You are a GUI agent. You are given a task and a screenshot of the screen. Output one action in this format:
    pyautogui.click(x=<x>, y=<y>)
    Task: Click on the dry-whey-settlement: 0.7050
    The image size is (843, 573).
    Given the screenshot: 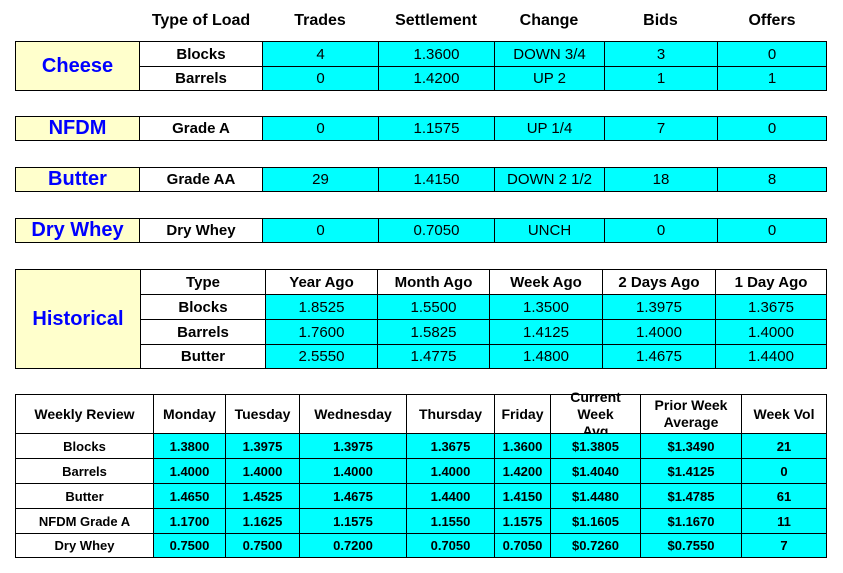 What is the action you would take?
    pyautogui.click(x=436, y=230)
    